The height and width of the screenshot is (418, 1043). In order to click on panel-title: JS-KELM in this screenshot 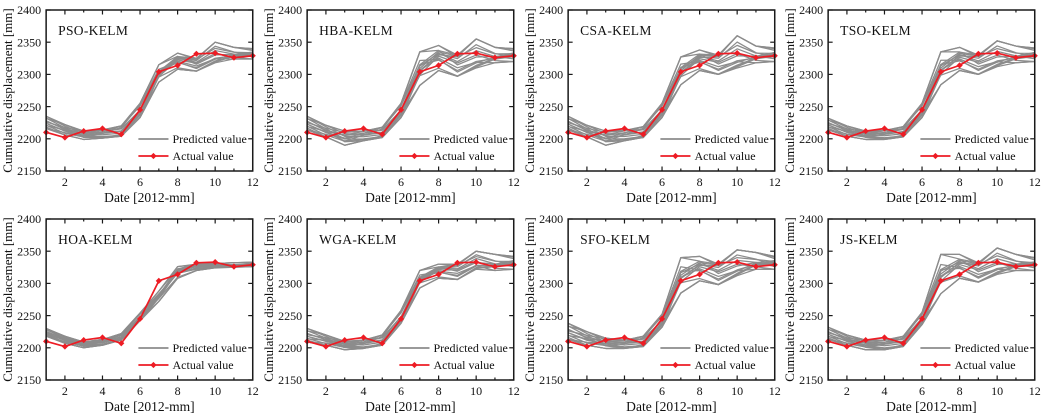, I will do `click(869, 239)`.